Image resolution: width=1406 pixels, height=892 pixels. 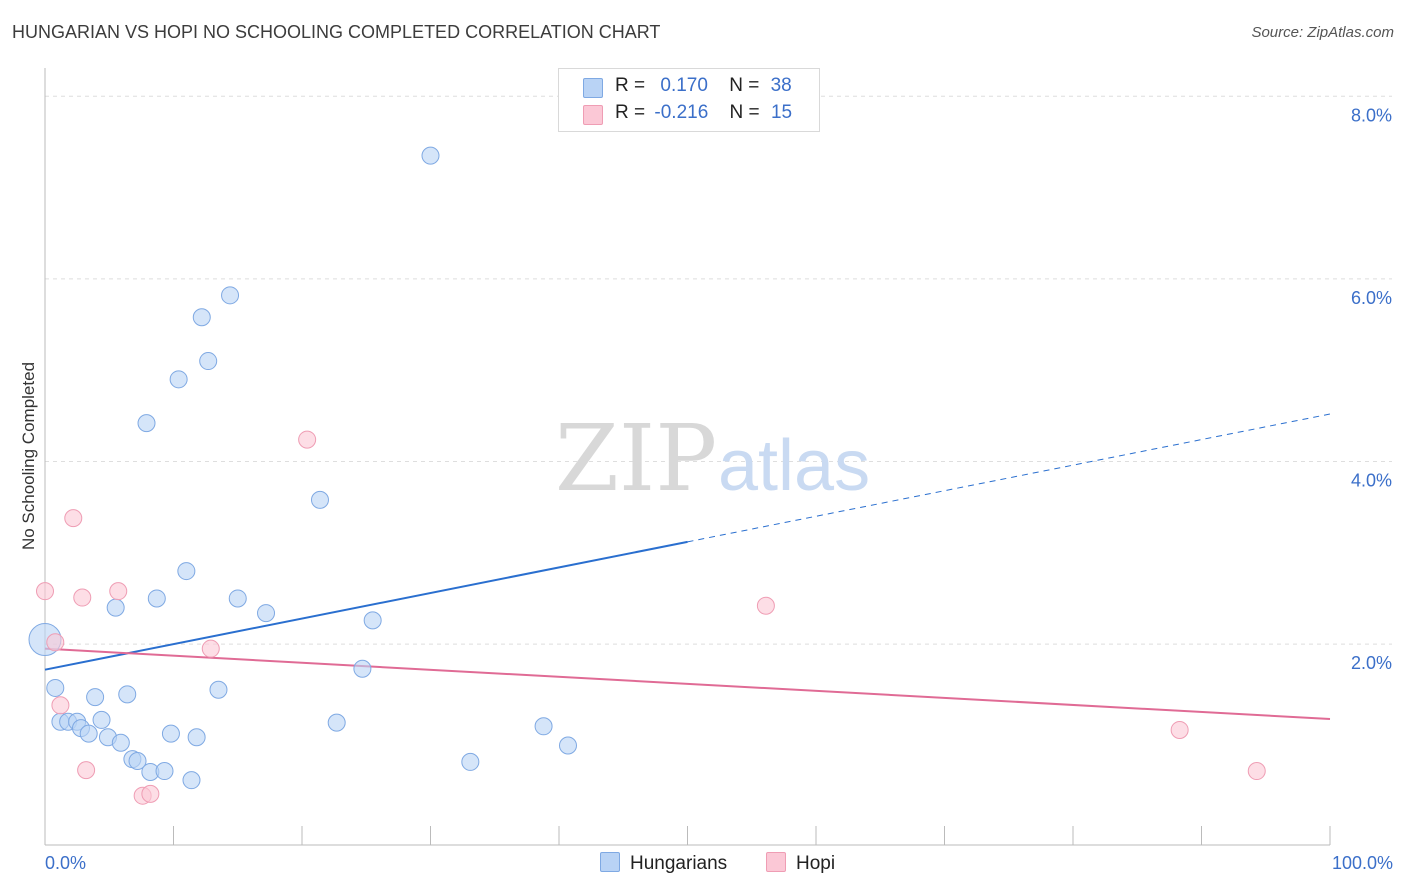 What do you see at coordinates (636, 458) in the screenshot?
I see `watermark-zip: ZIP` at bounding box center [636, 458].